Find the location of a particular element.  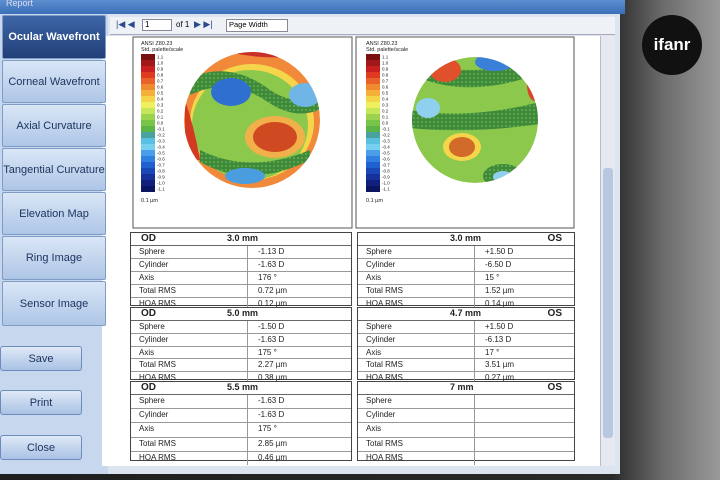

colorbar-label: 0.0 is located at coordinates (385, 123).